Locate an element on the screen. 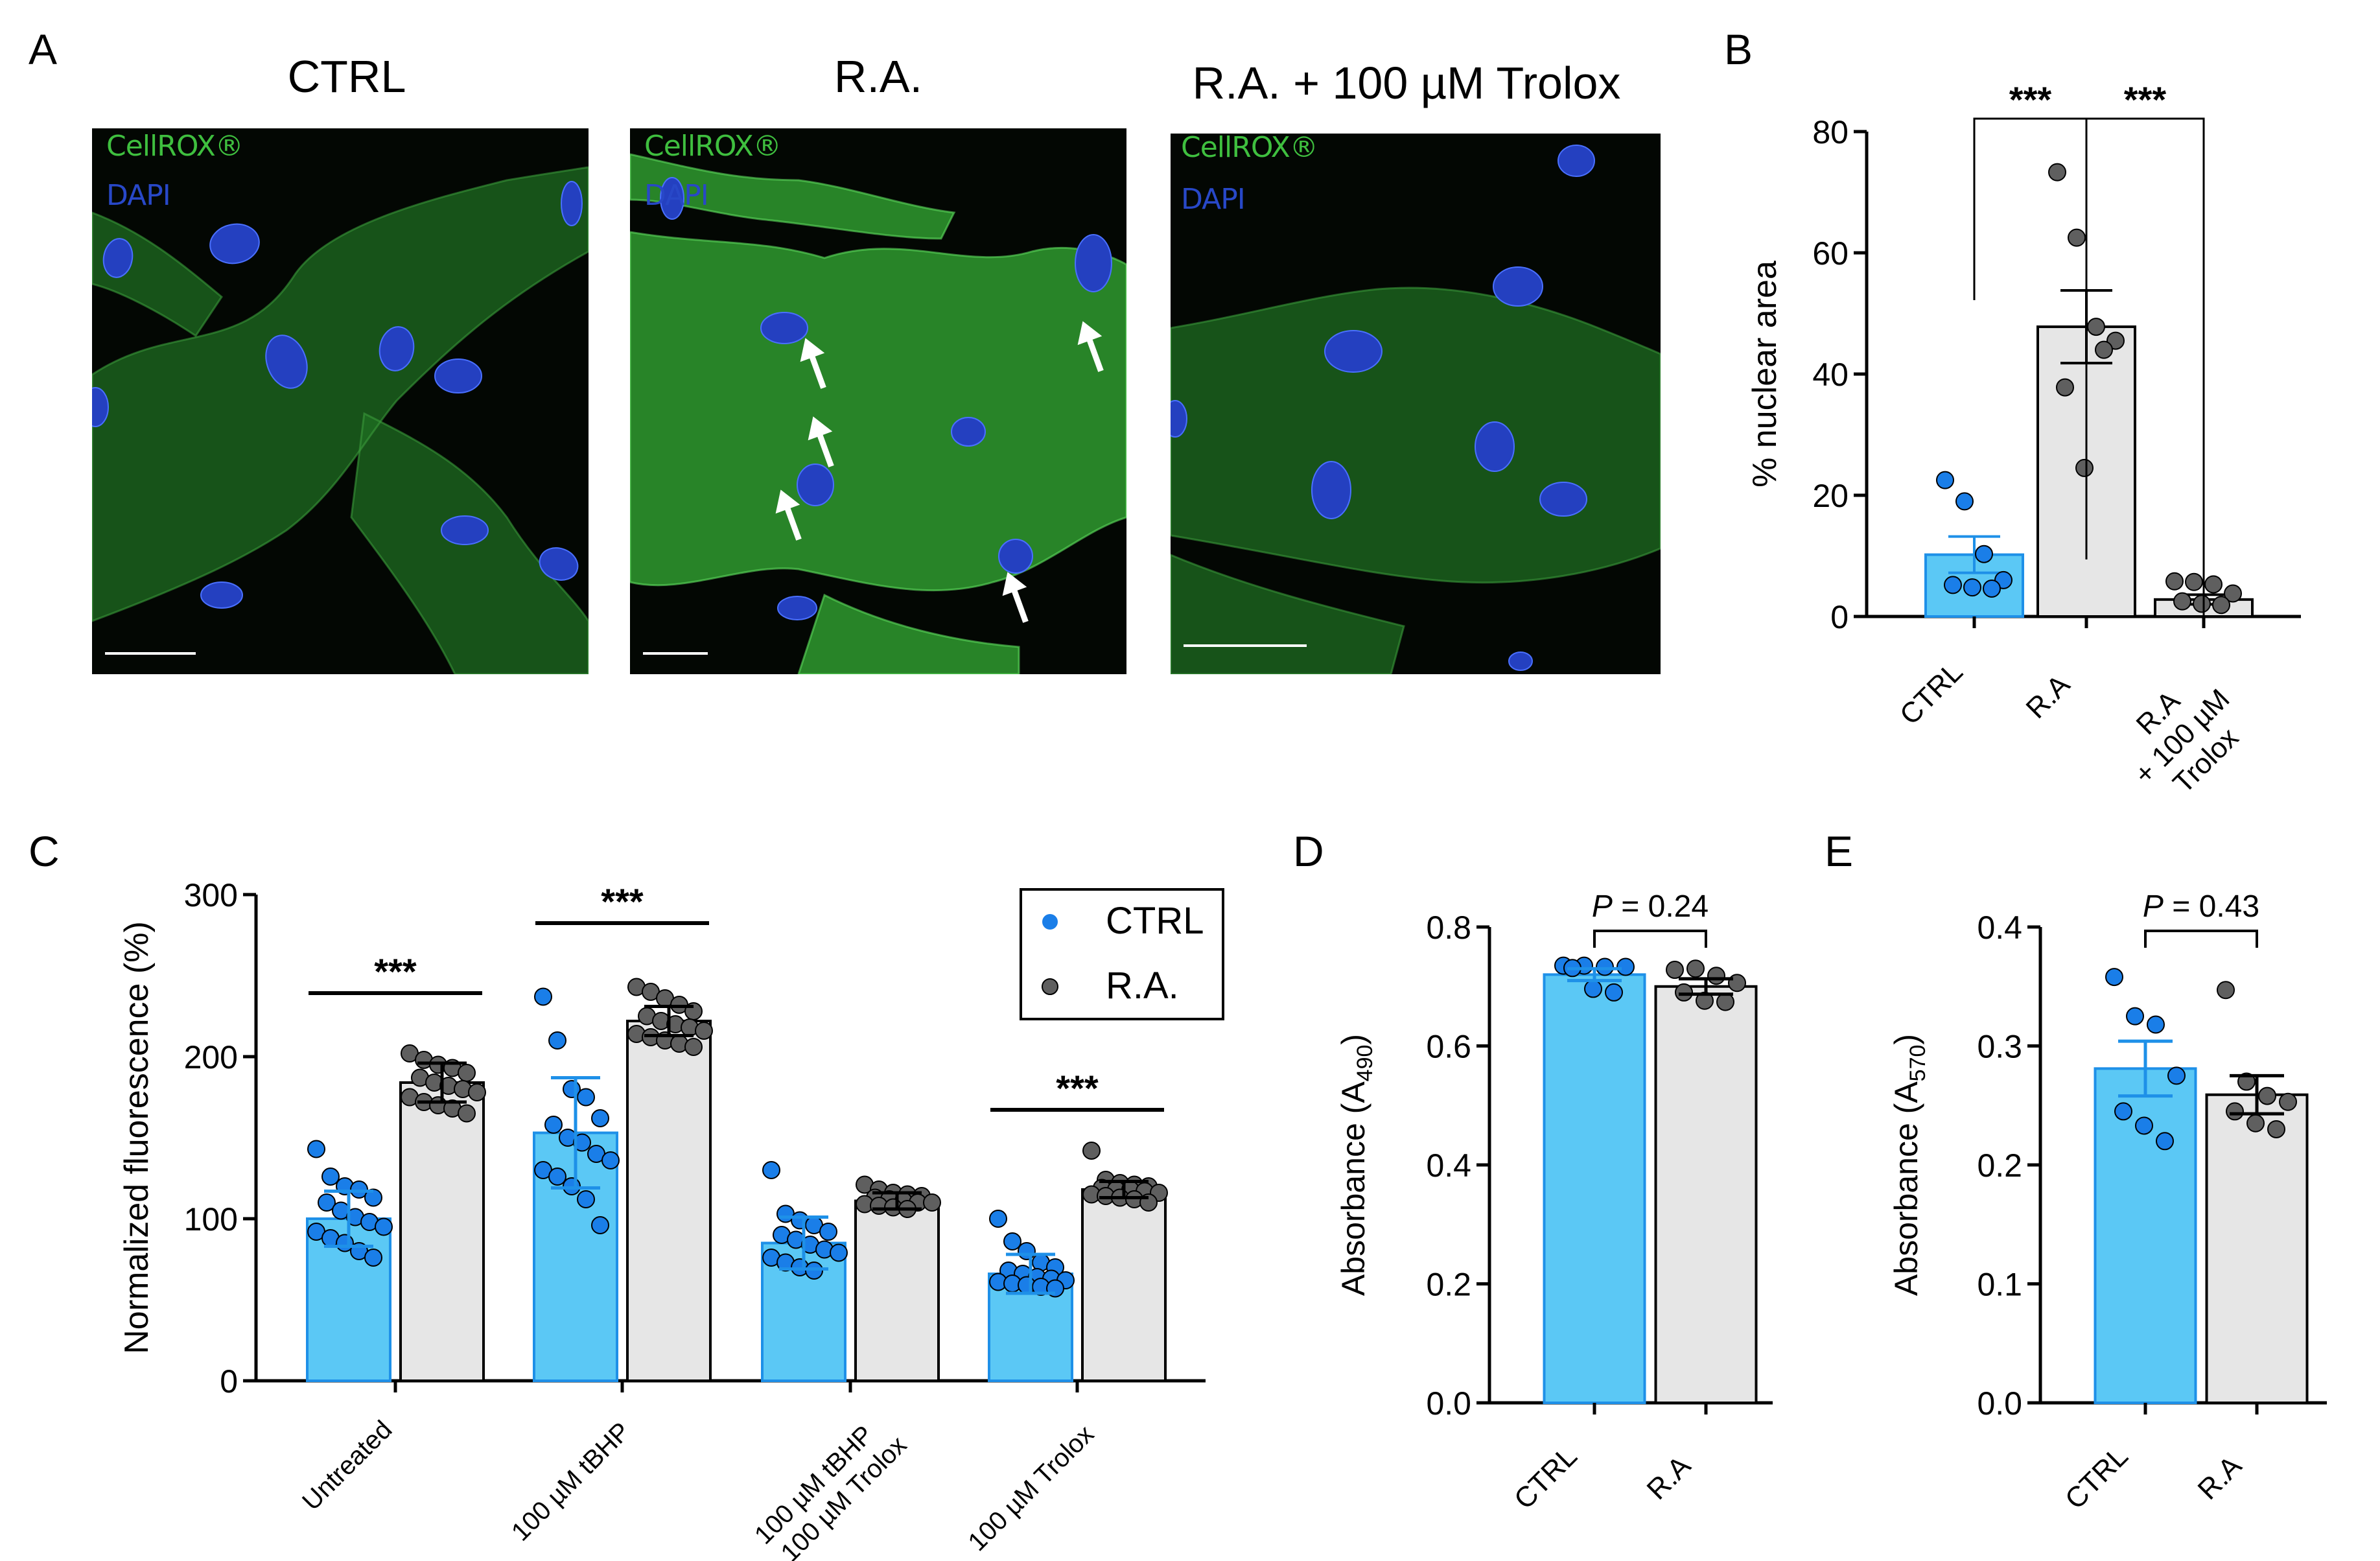 The width and height of the screenshot is (2380, 1561). y-axis-label: Normalized fluorescence (%) is located at coordinates (137, 1138).